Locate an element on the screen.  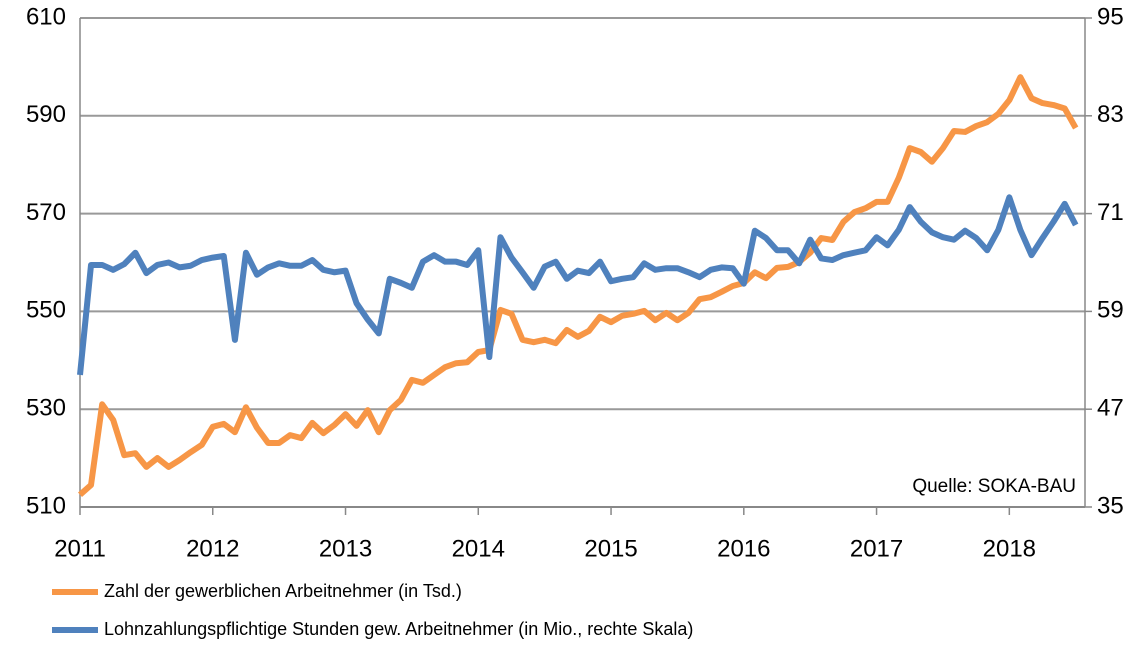
y-tick-label: 550 is located at coordinates (46, 310).